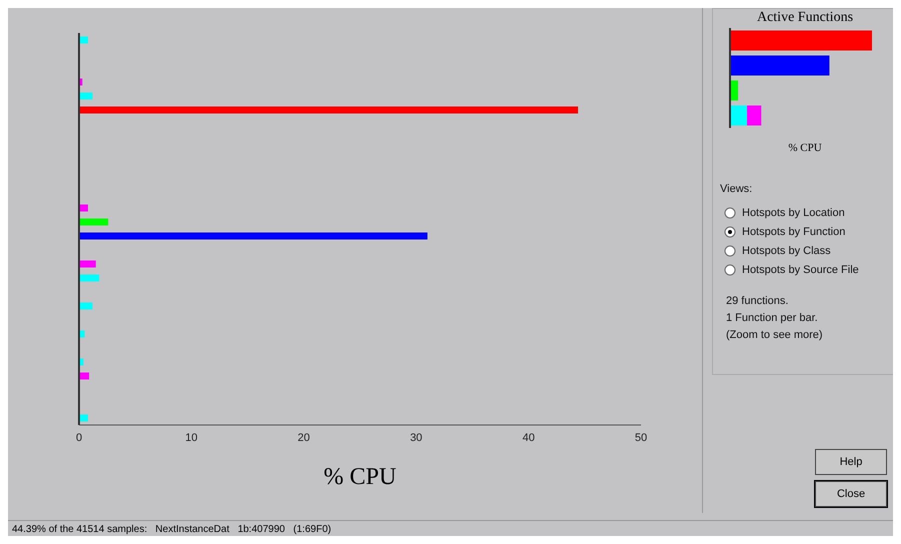 This screenshot has width=901, height=544. Describe the element at coordinates (641, 438) in the screenshot. I see `x-tick-label: 50` at that location.